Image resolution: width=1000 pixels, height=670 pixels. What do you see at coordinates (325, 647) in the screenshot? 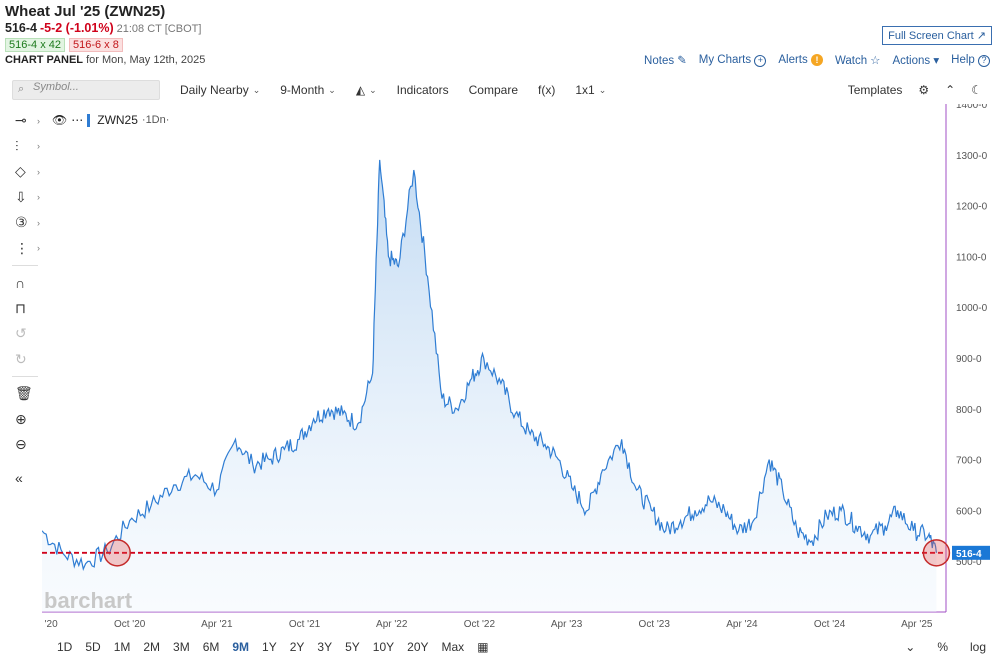
I see `period-3y: 3Y` at bounding box center [325, 647].